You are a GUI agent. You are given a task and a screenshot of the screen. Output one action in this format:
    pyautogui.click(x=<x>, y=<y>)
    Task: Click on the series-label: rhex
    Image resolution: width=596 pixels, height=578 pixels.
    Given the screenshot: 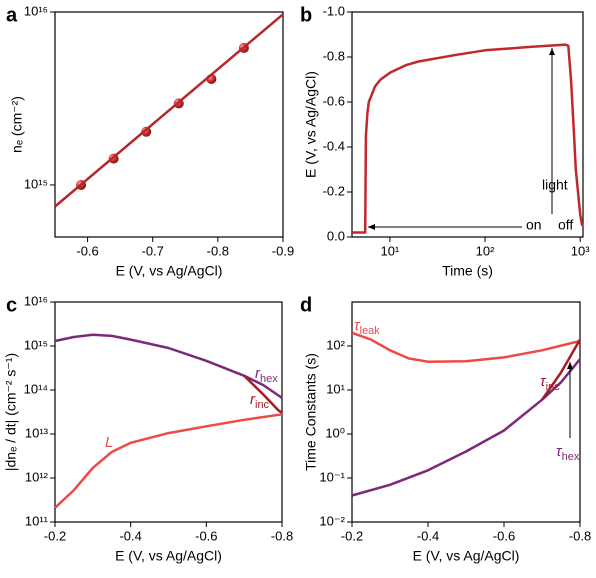 What is the action you would take?
    pyautogui.click(x=266, y=375)
    